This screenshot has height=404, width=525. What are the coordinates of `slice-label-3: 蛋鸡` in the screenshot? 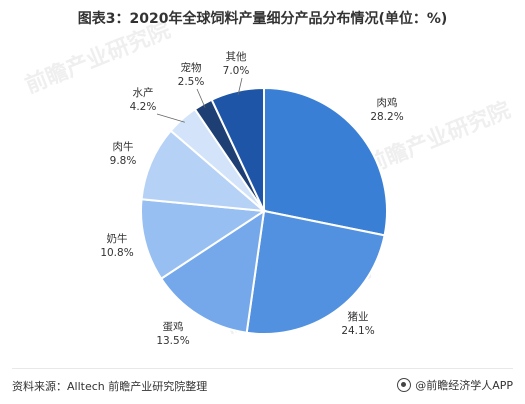 It's located at (173, 326).